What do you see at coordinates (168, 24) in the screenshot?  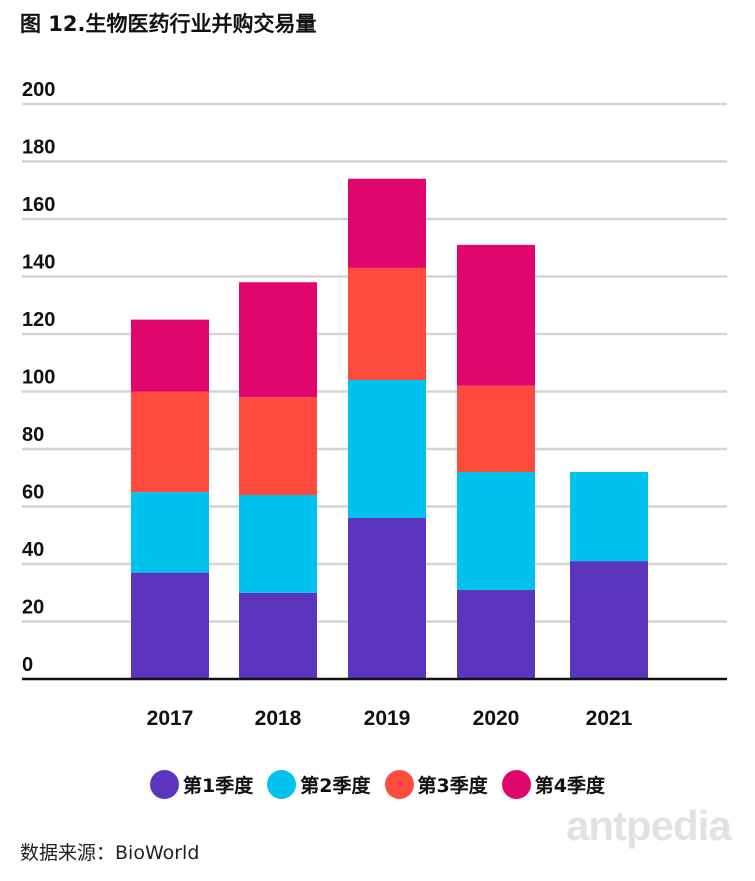 I see `chart-title: 图 12.生物医药行业并购交易量` at bounding box center [168, 24].